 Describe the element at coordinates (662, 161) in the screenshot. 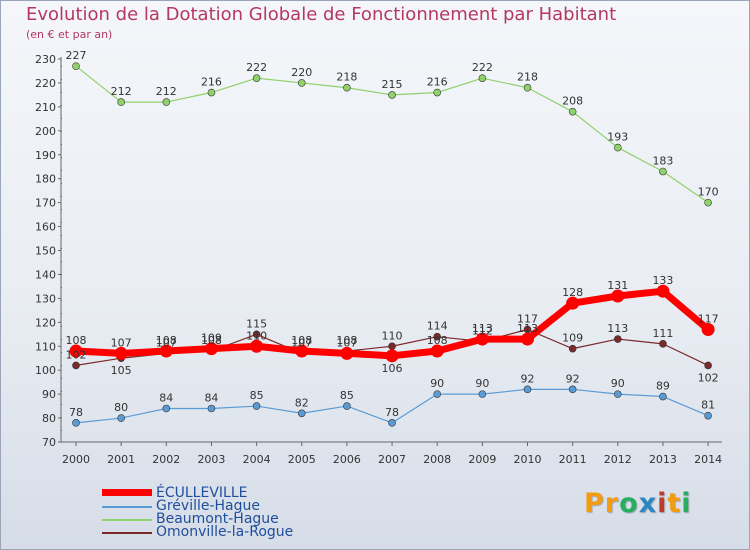

I see `data-label: 183` at that location.